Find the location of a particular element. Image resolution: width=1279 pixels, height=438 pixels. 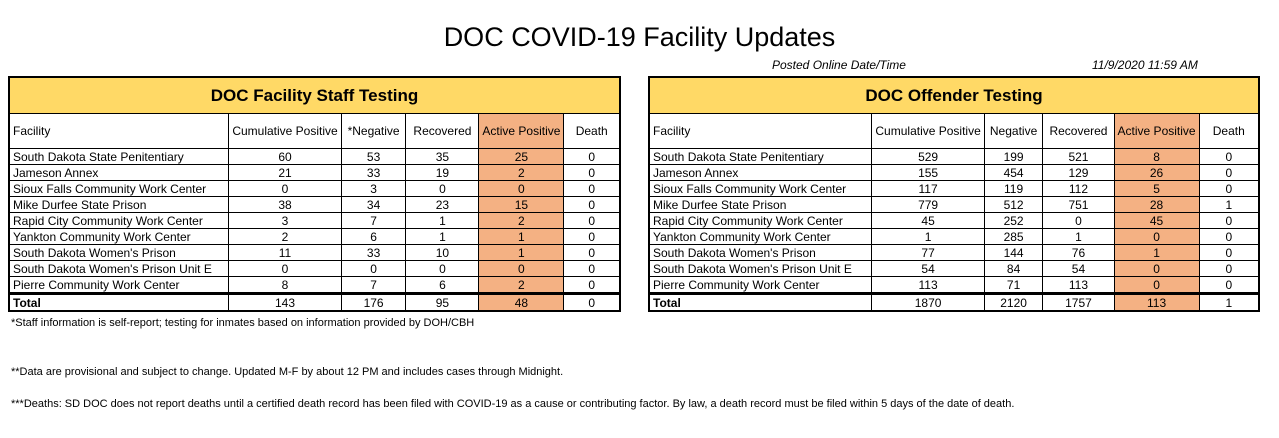

value-cell: 35 is located at coordinates (442, 156).